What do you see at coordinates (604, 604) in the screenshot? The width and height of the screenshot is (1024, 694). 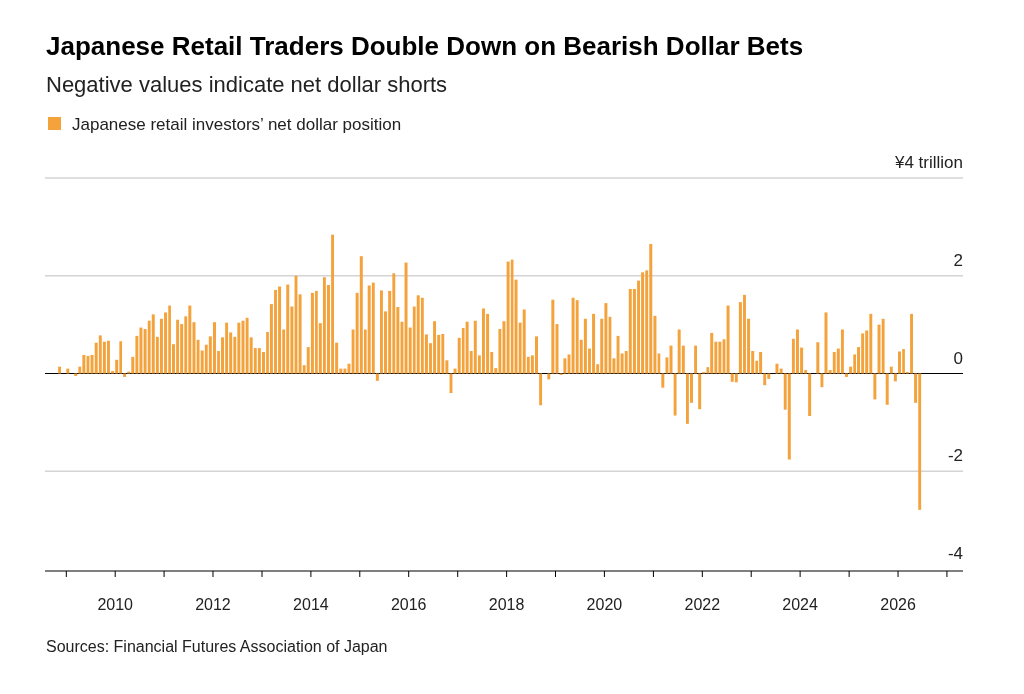 I see `x-tick-label: 2020` at bounding box center [604, 604].